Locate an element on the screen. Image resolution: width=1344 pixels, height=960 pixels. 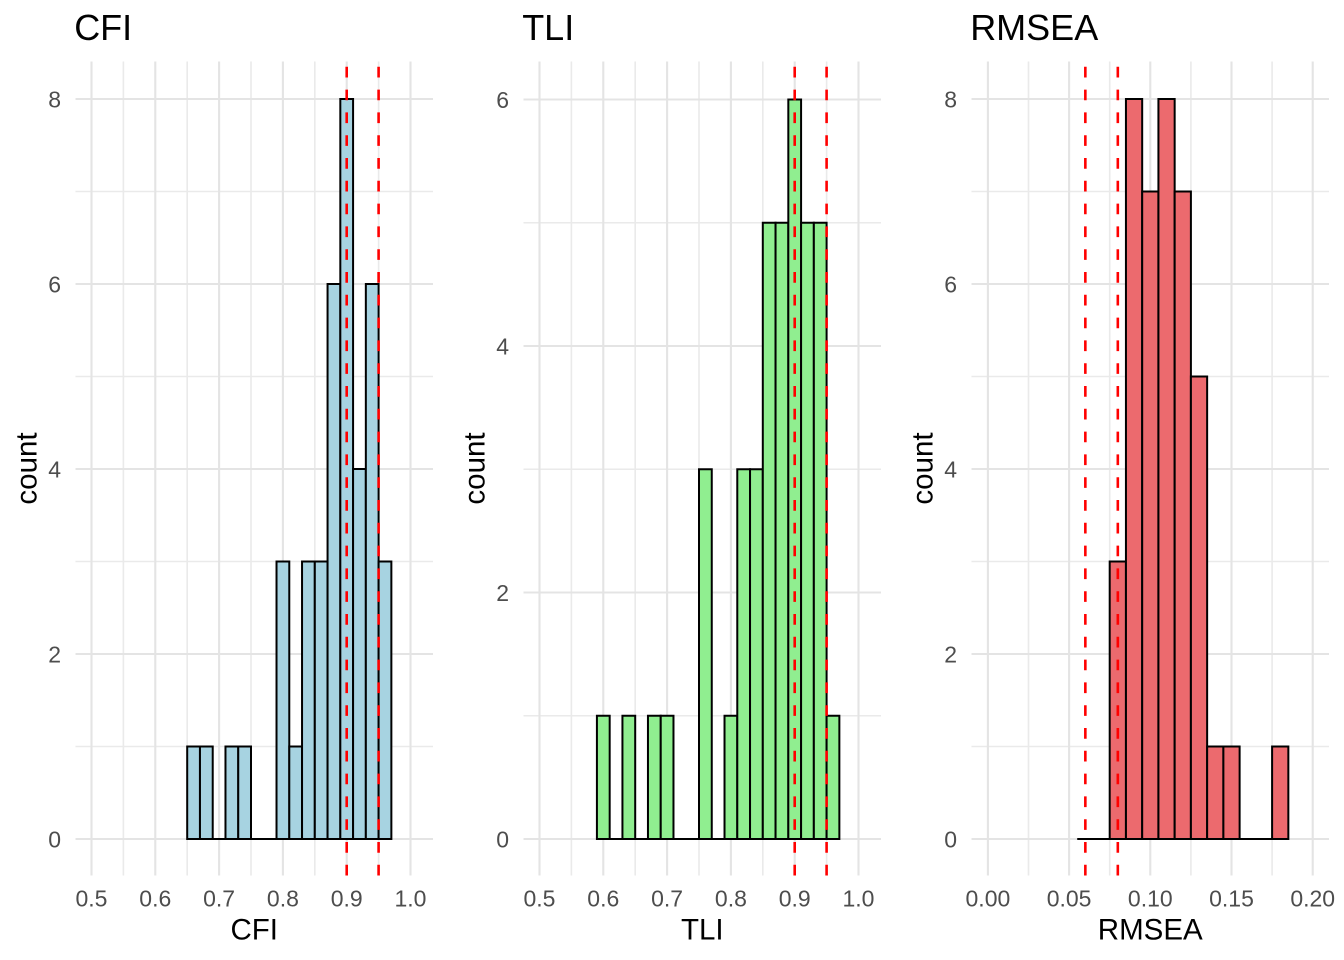
svg-text: 0.20 is located at coordinates (1312, 899).